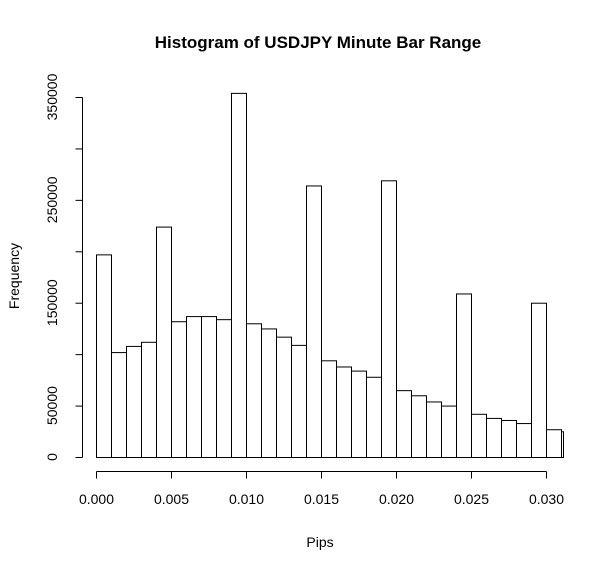 The width and height of the screenshot is (603, 570). I want to click on x-tick-label: 0.025, so click(471, 499).